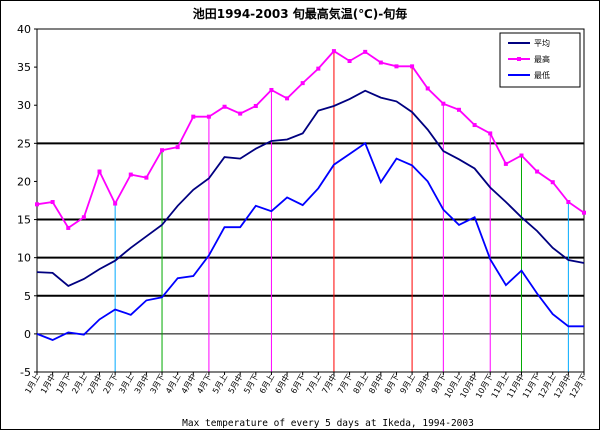 The width and height of the screenshot is (600, 430). What do you see at coordinates (27, 201) in the screenshot?
I see `y-axis-ticks: -5 0 5 10 15 20 25 30 35 40` at bounding box center [27, 201].